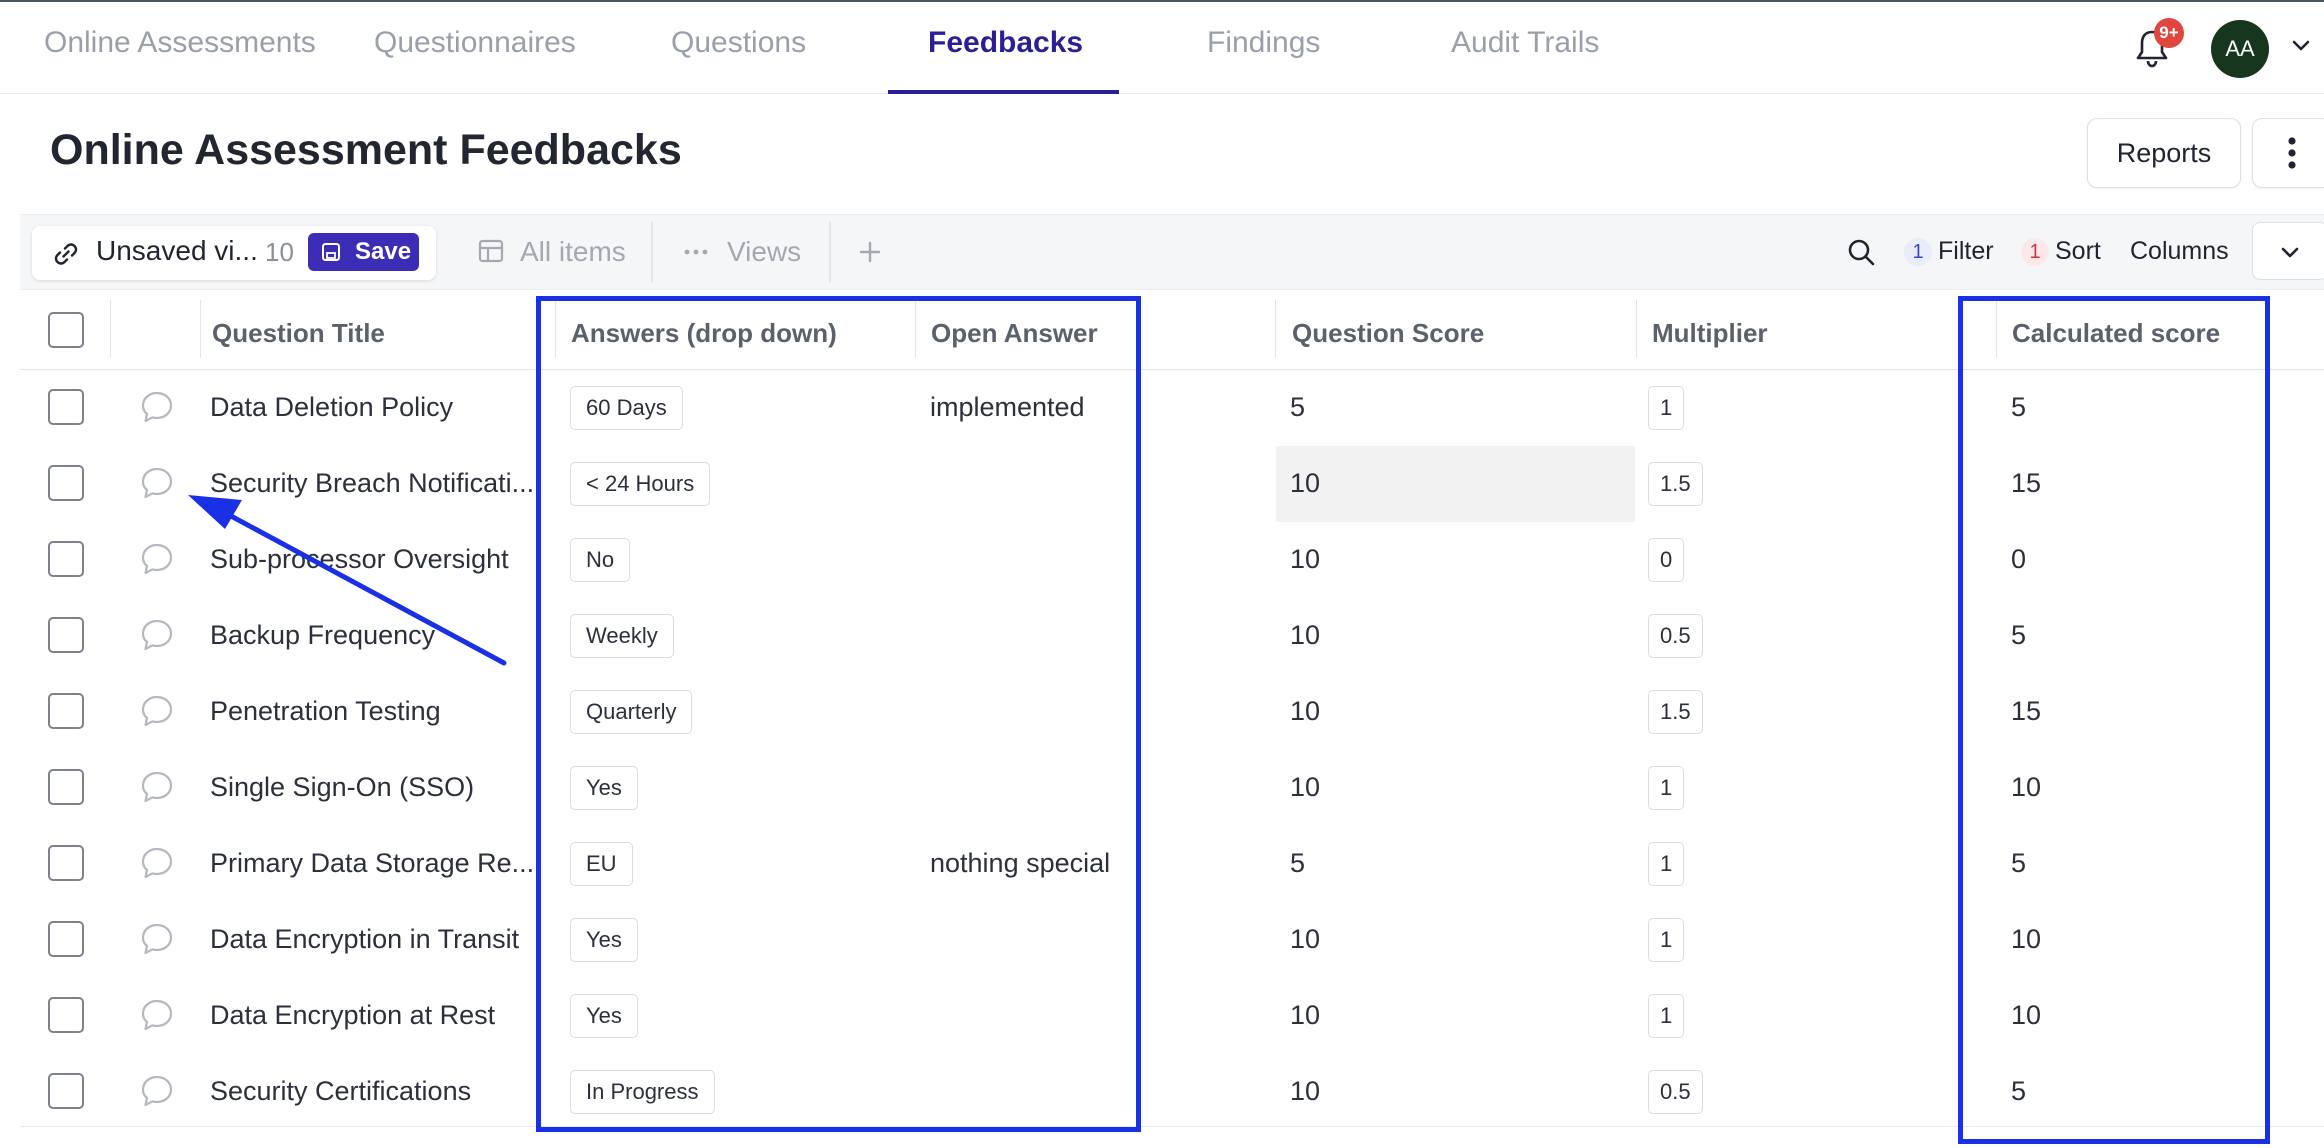 This screenshot has width=2324, height=1148. Describe the element at coordinates (1666, 560) in the screenshot. I see `multiplier-chip: 0` at that location.